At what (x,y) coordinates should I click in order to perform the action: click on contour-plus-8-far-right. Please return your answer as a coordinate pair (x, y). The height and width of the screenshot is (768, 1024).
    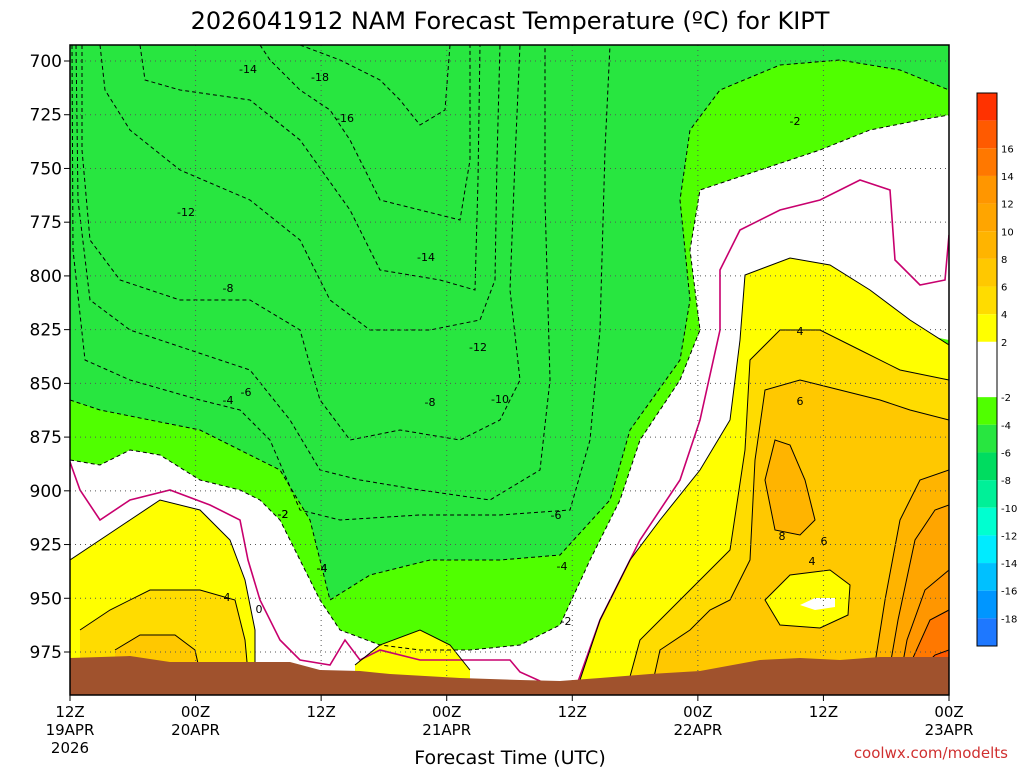
    Looking at the image, I should click on (909, 582).